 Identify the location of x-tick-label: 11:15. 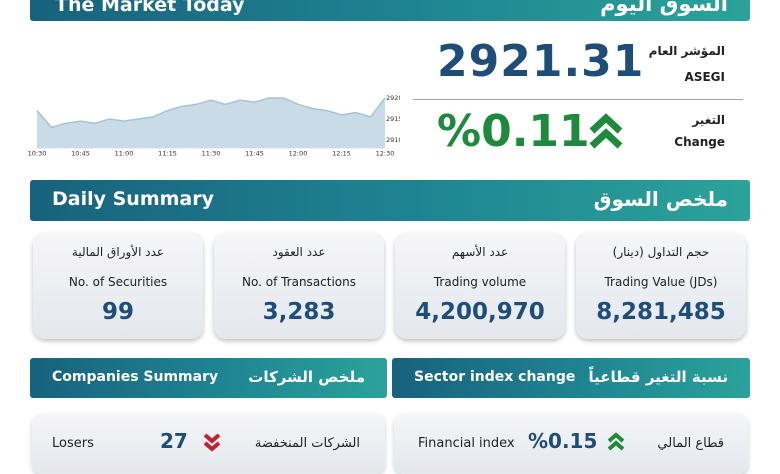
(167, 153).